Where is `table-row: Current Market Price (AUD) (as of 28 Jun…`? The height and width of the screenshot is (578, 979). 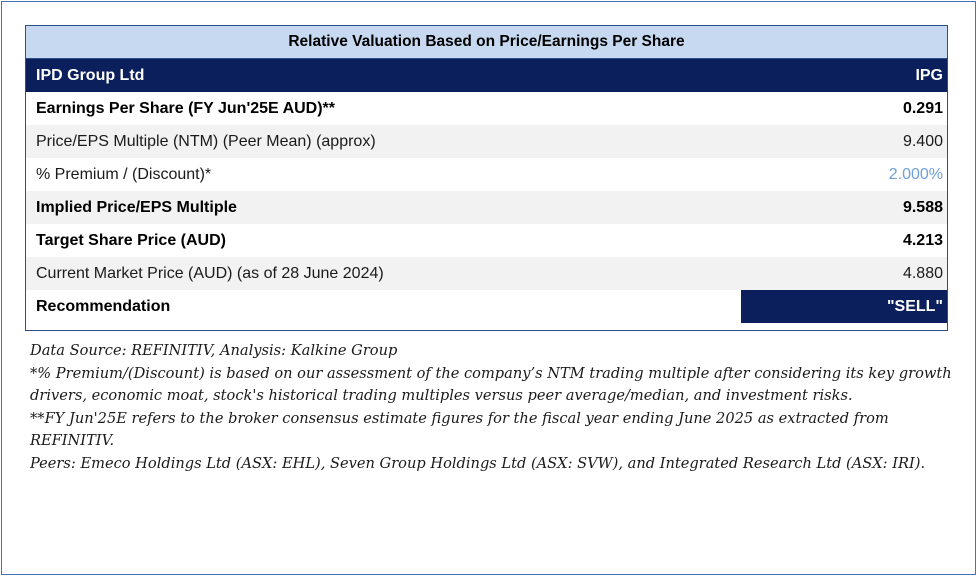 table-row: Current Market Price (AUD) (as of 28 Jun… is located at coordinates (486, 273).